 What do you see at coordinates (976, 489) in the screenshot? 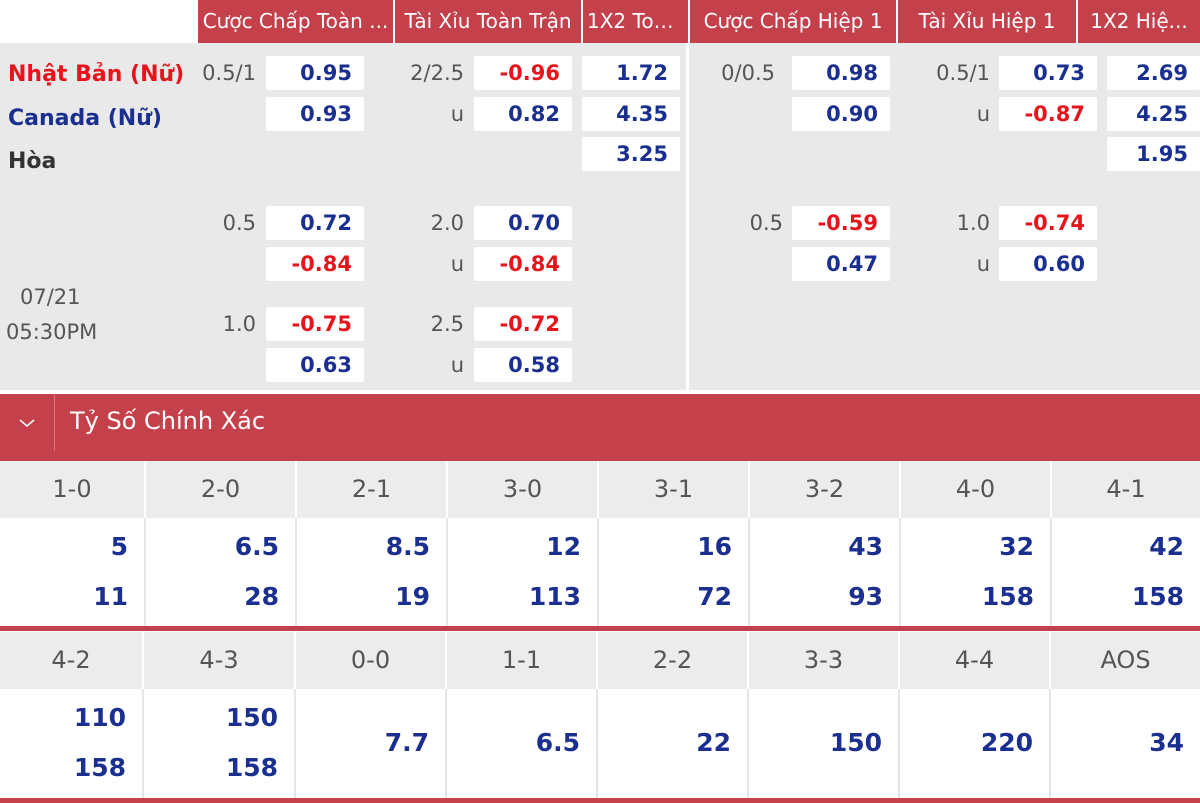
I see `score-label: 4-0` at bounding box center [976, 489].